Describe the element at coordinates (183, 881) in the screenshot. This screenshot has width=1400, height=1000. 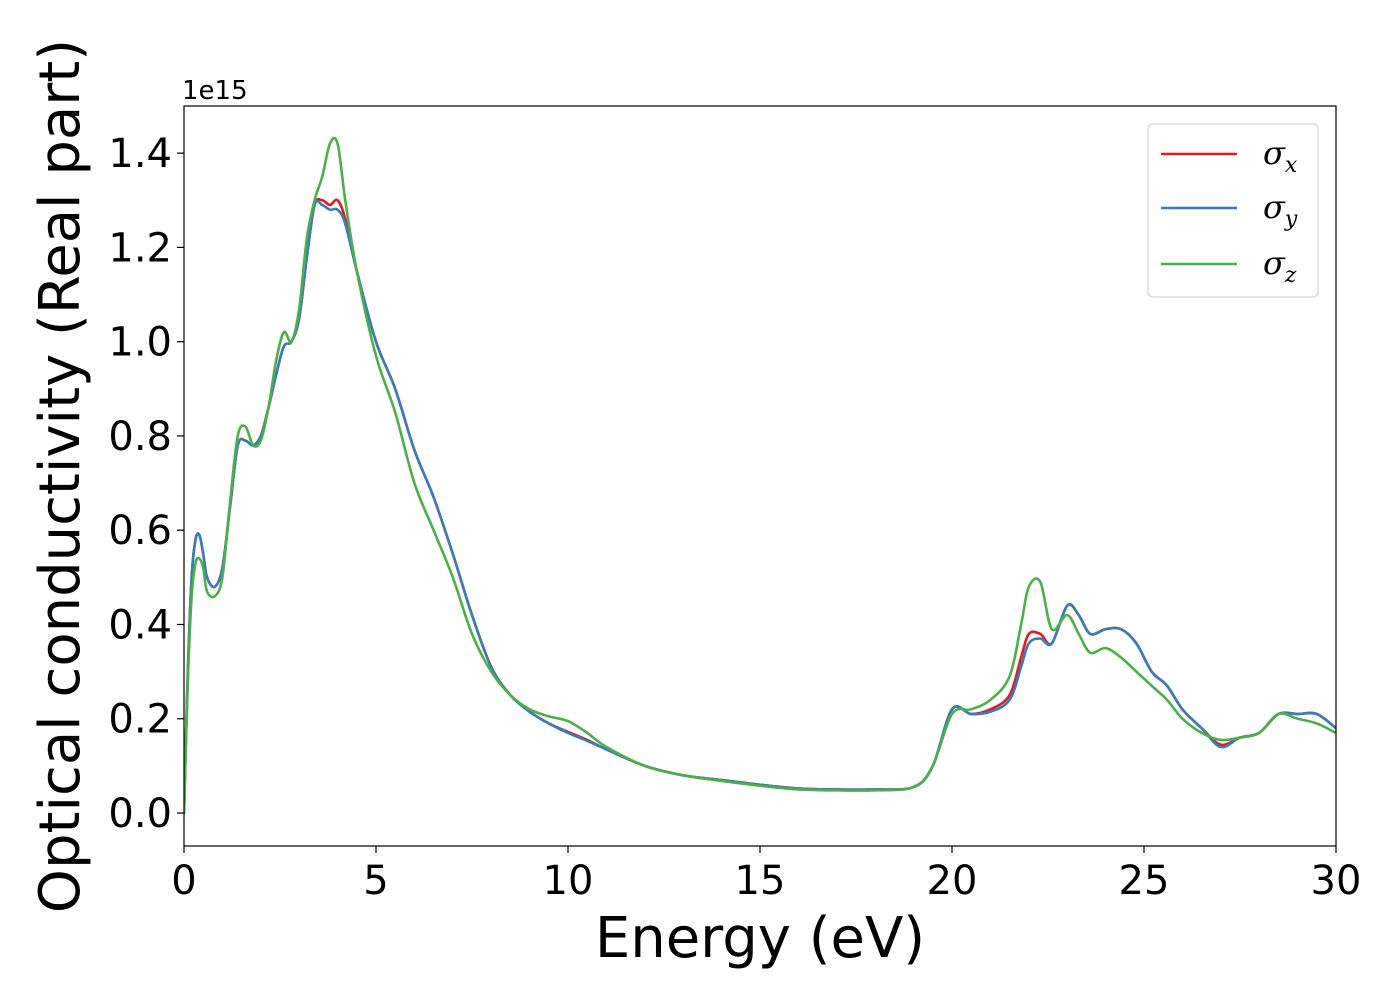
I see `x-tick-label: 0` at that location.